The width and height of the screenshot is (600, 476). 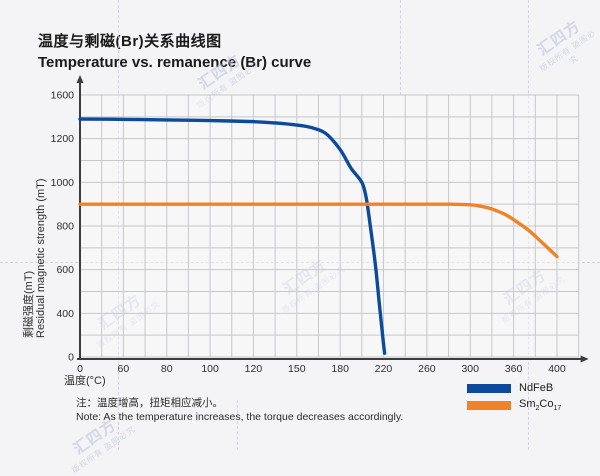 I want to click on x-tick-label: 300, so click(x=470, y=369).